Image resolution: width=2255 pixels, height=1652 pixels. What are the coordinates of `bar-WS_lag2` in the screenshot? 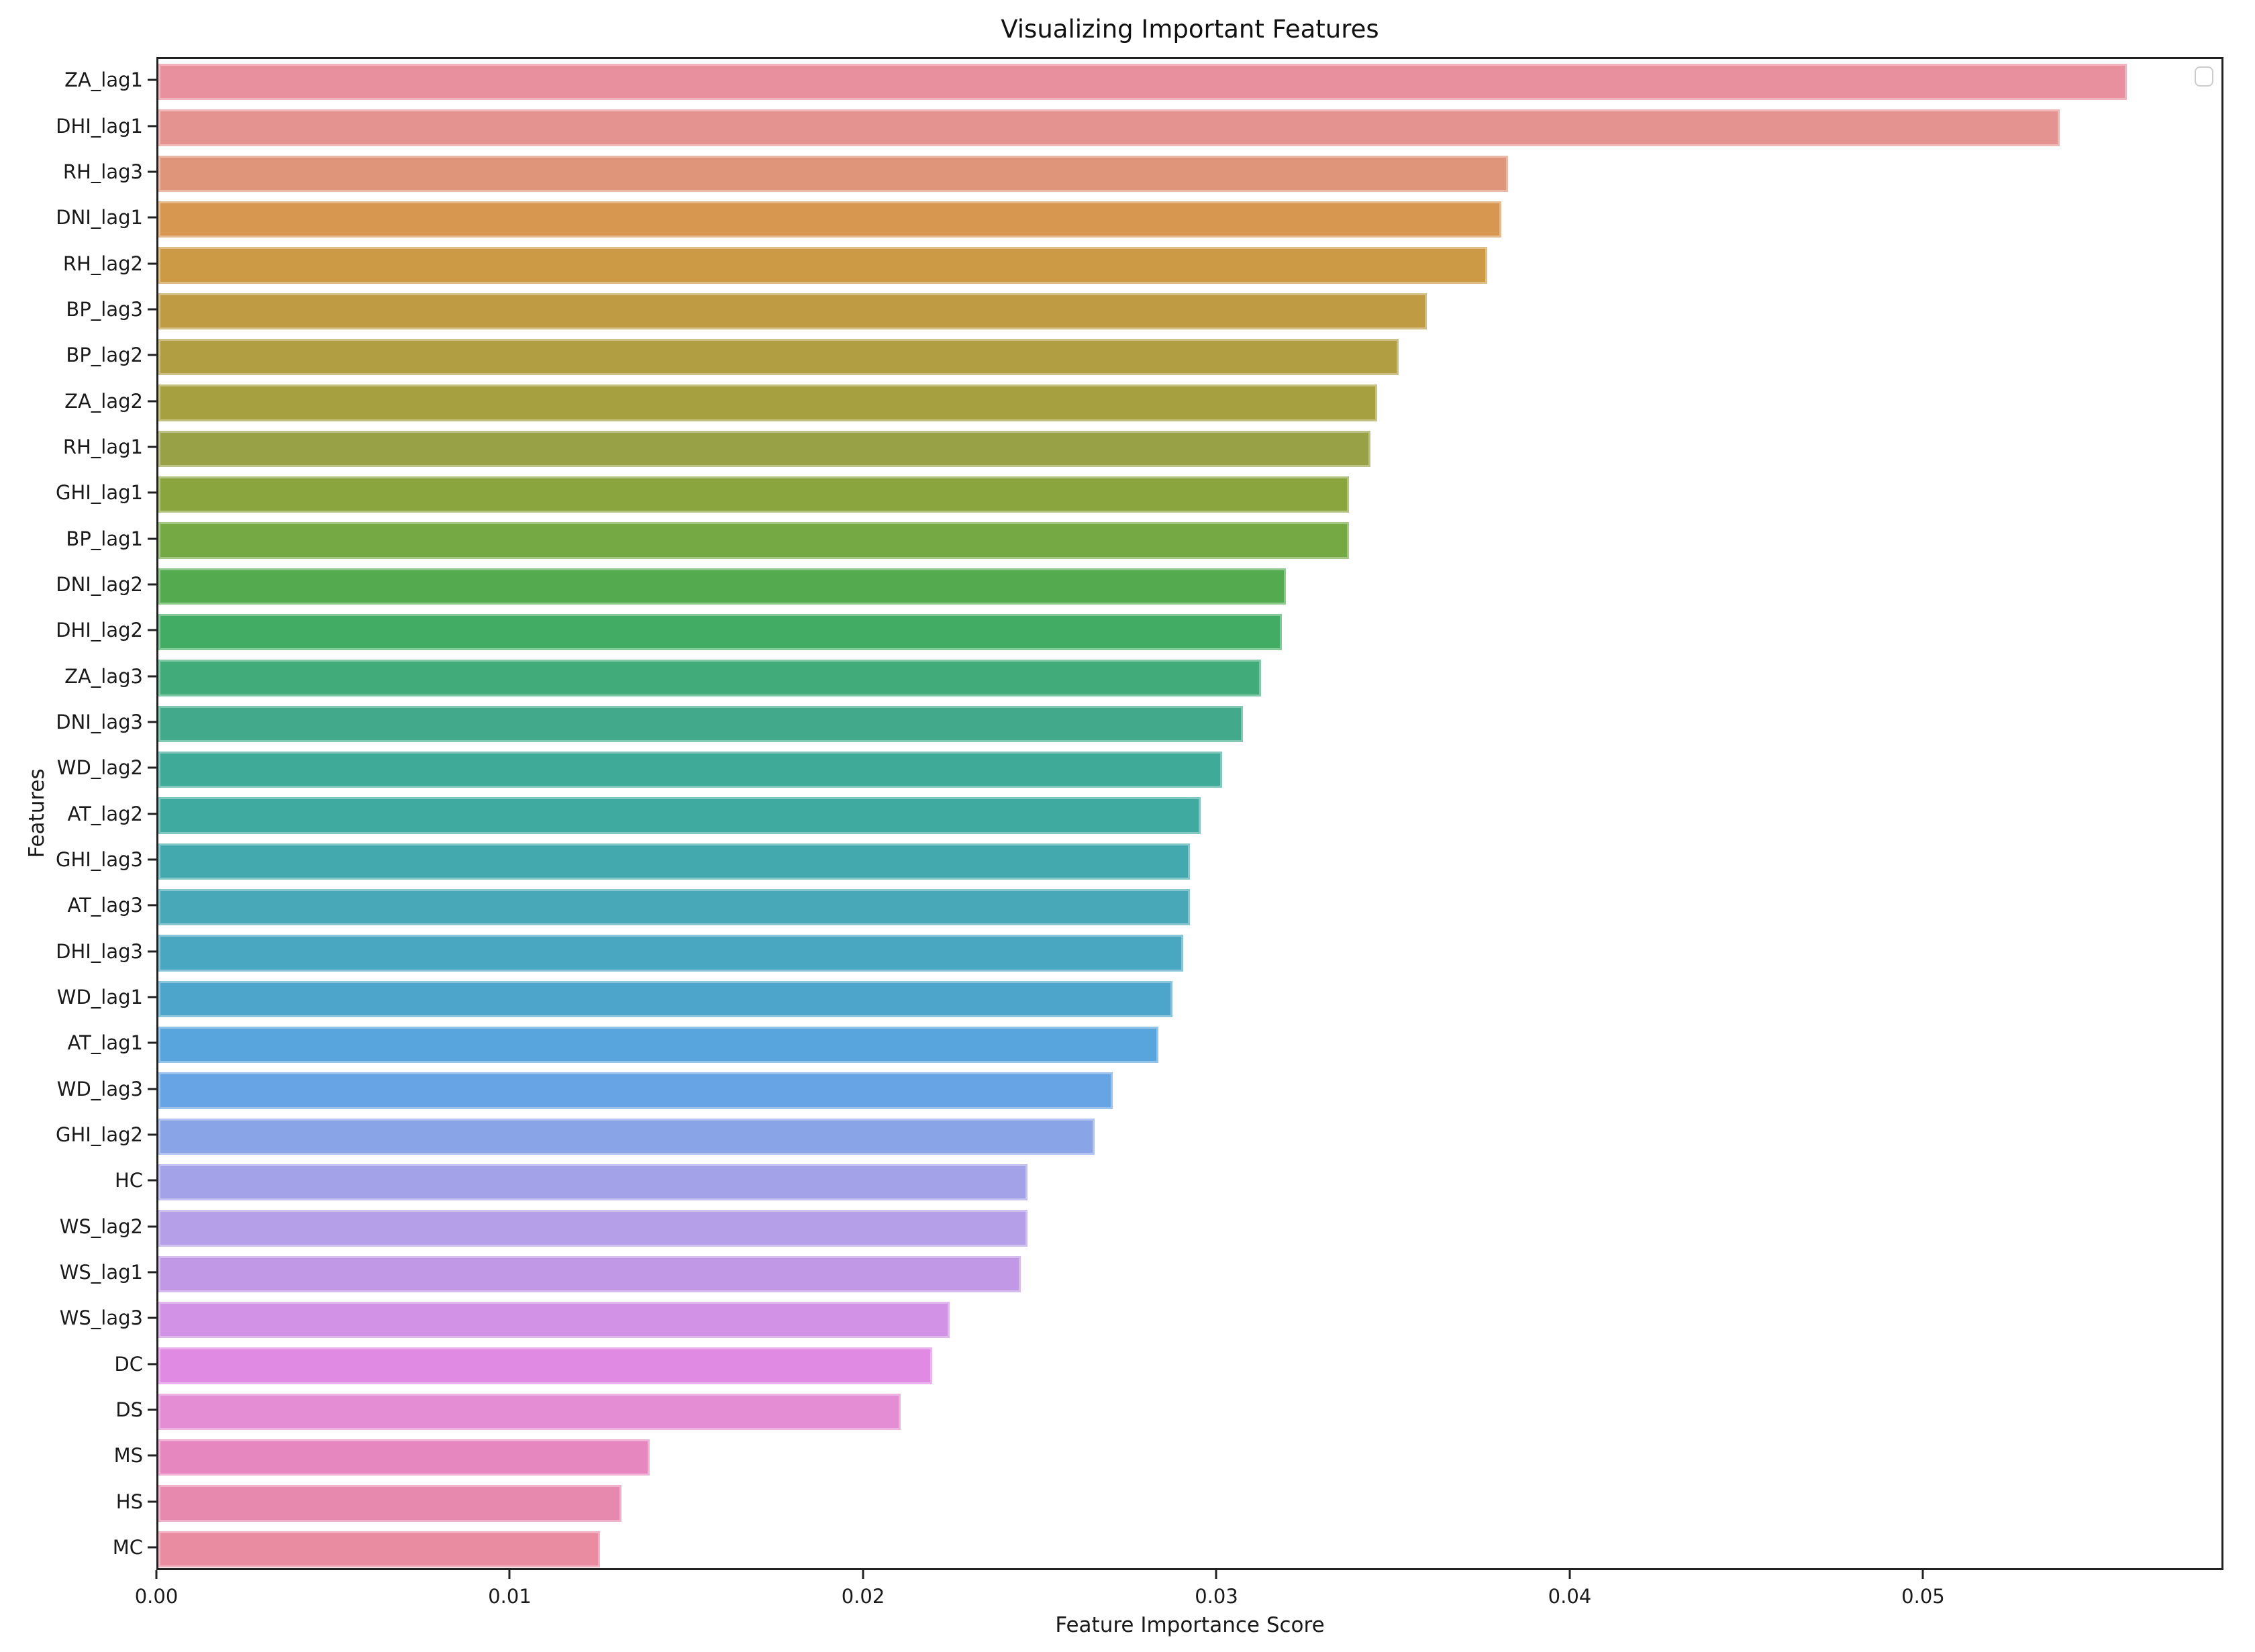 It's located at (593, 1228).